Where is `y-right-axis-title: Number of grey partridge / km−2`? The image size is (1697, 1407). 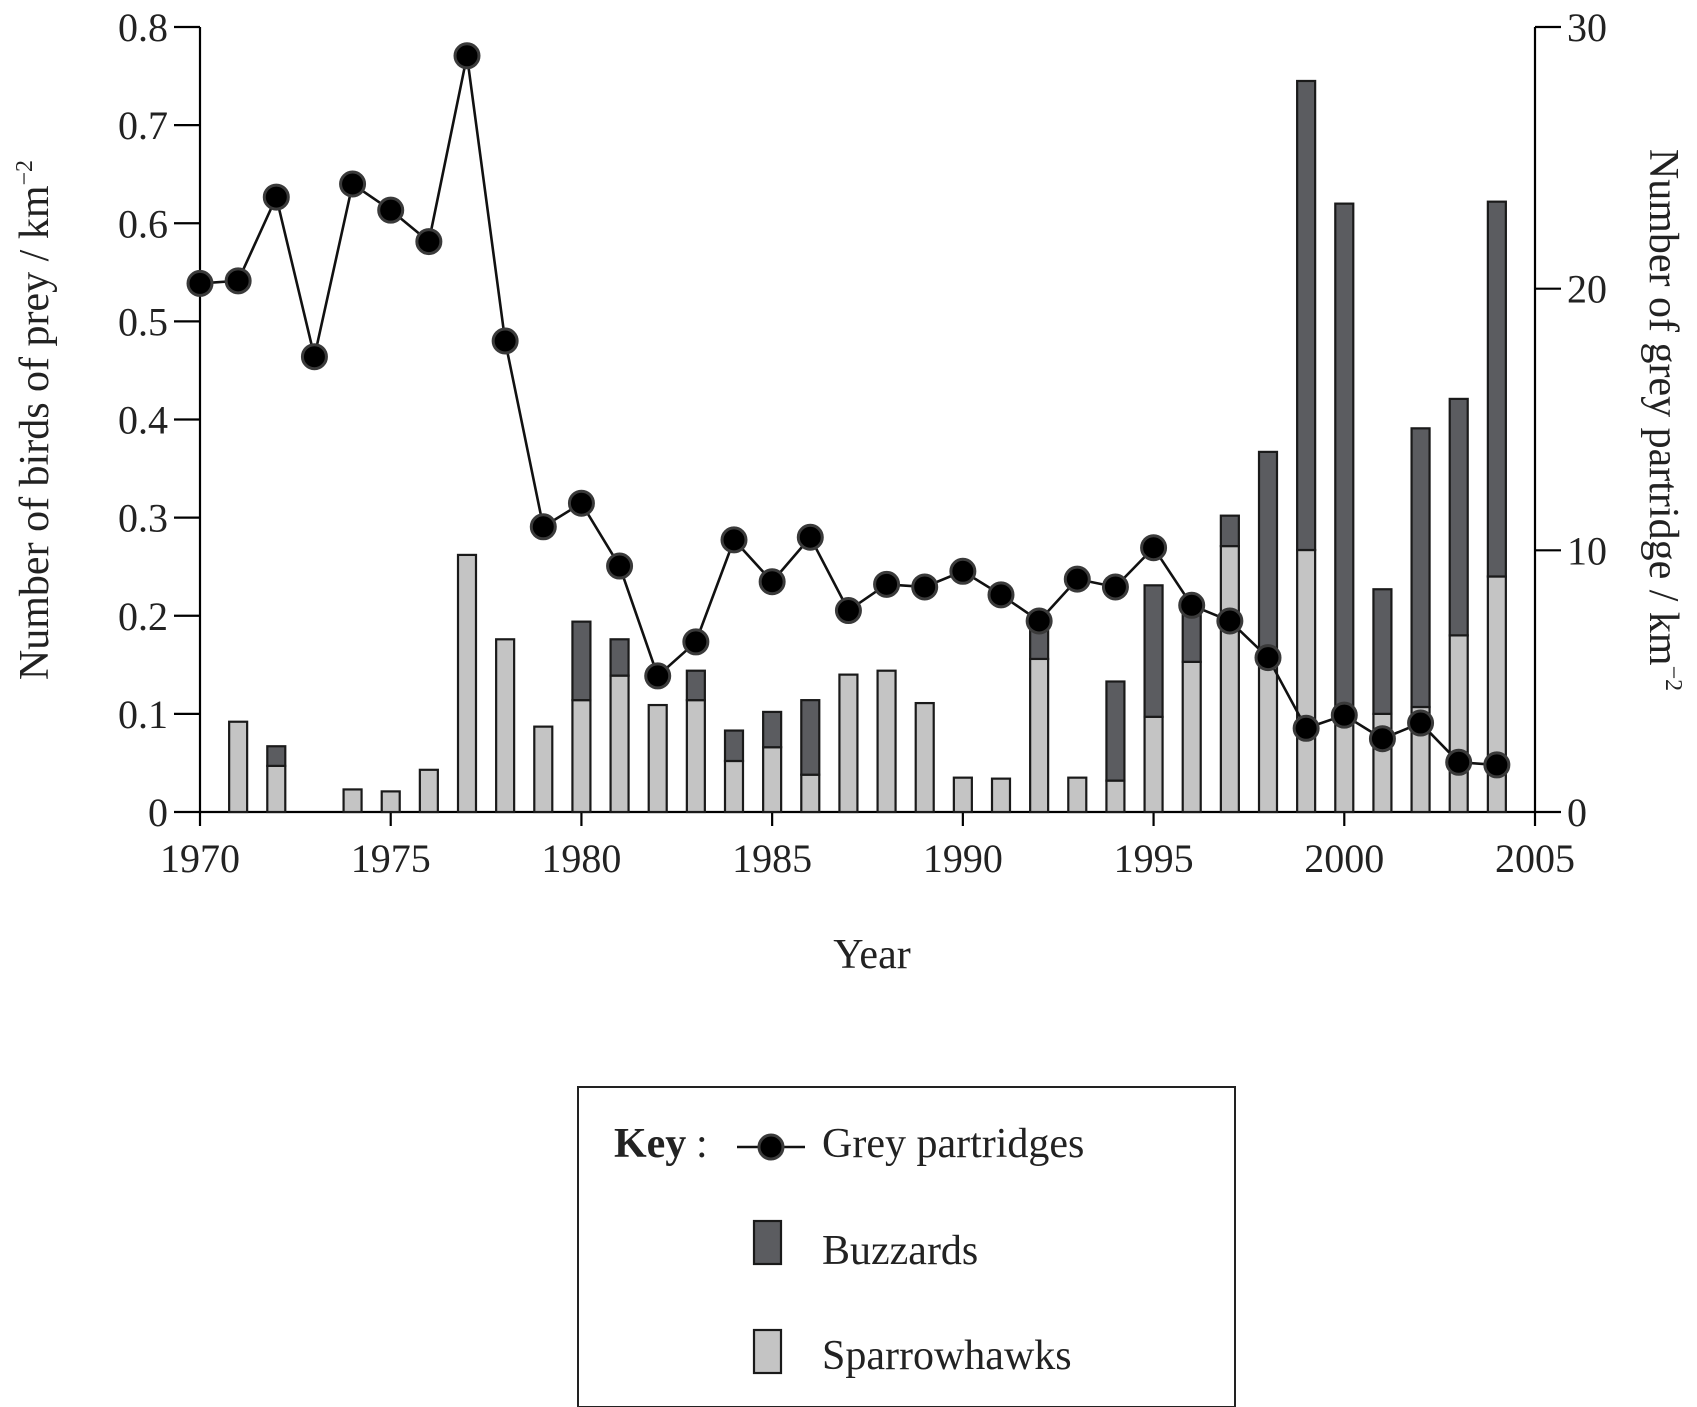 y-right-axis-title: Number of grey partridge / km−2 is located at coordinates (1663, 420).